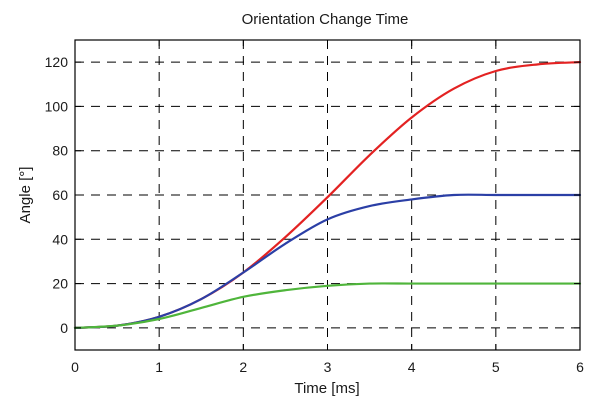 This screenshot has height=412, width=600. Describe the element at coordinates (60, 195) in the screenshot. I see `y-tick-label: 60` at that location.